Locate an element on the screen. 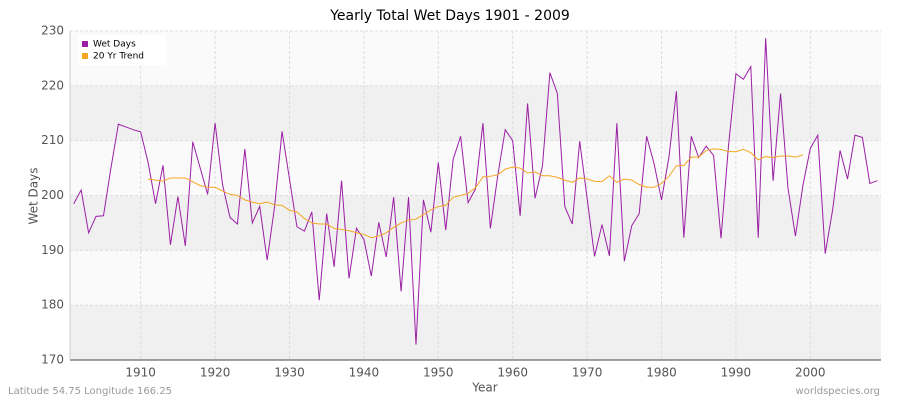  legend-label: Wet Days is located at coordinates (114, 45).